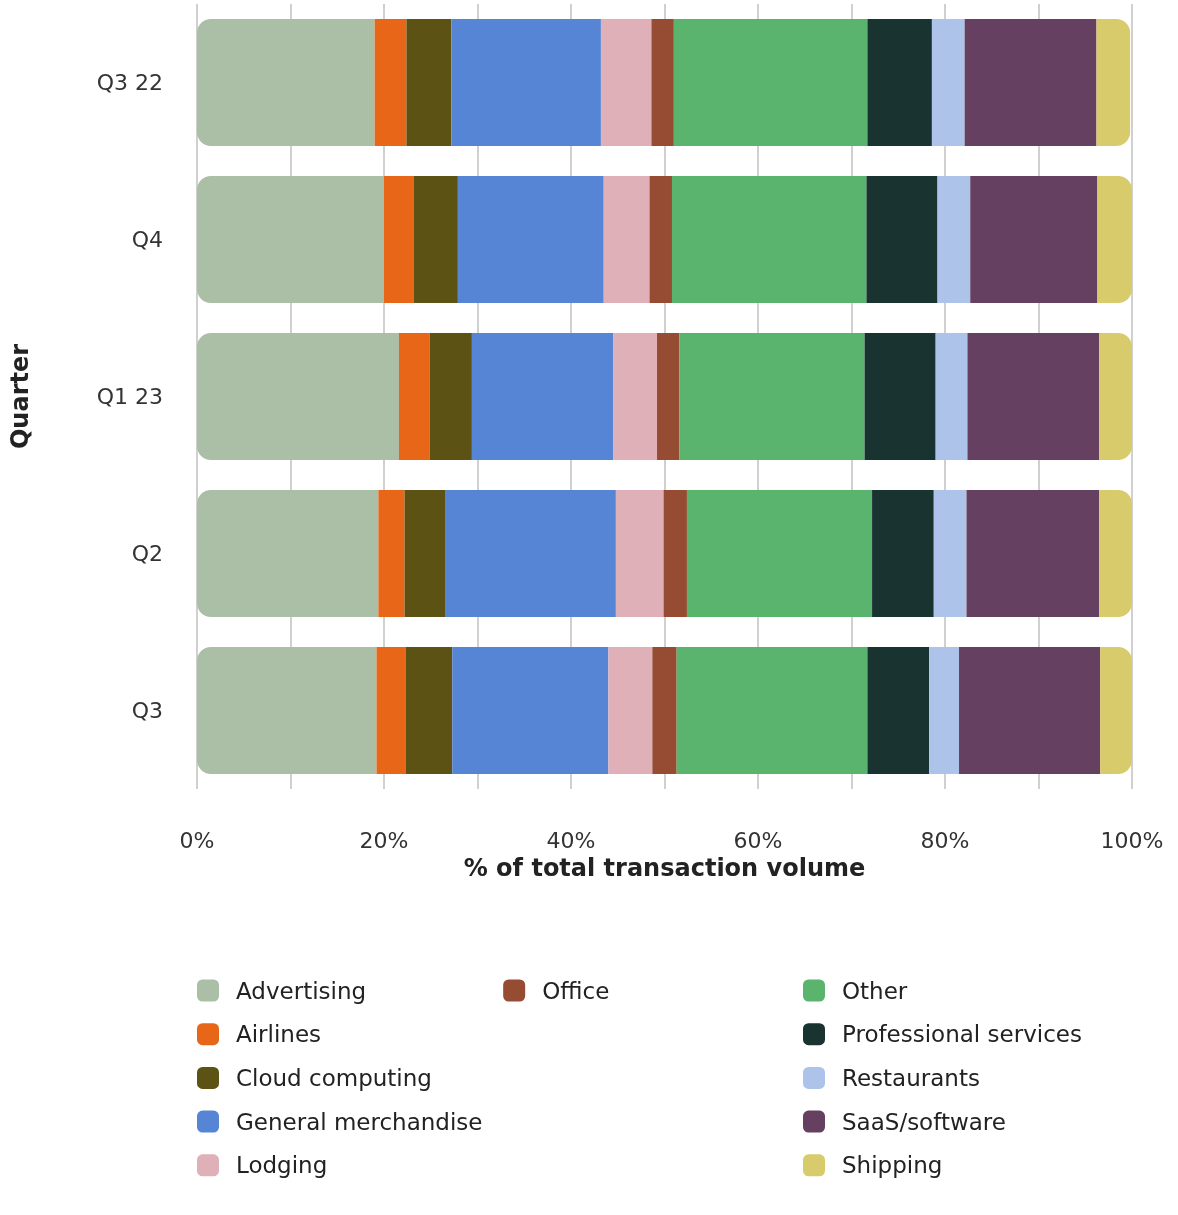 The width and height of the screenshot is (1178, 1215). What do you see at coordinates (197, 840) in the screenshot?
I see `x-tick-label: 0%` at bounding box center [197, 840].